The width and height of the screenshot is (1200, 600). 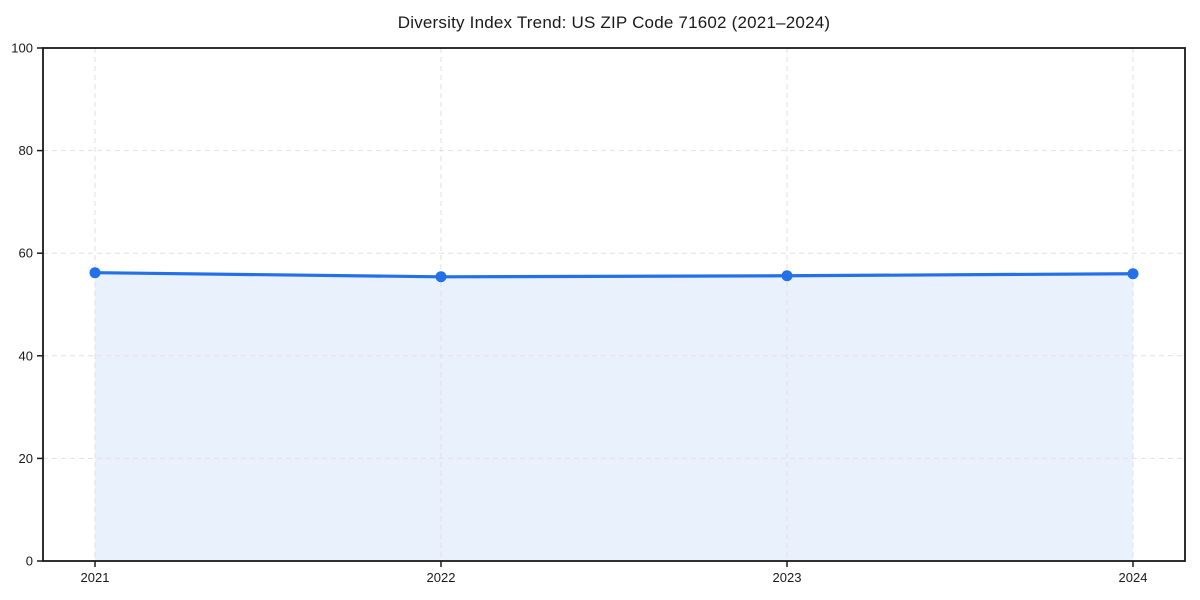 What do you see at coordinates (26, 253) in the screenshot?
I see `y-tick-label: 60` at bounding box center [26, 253].